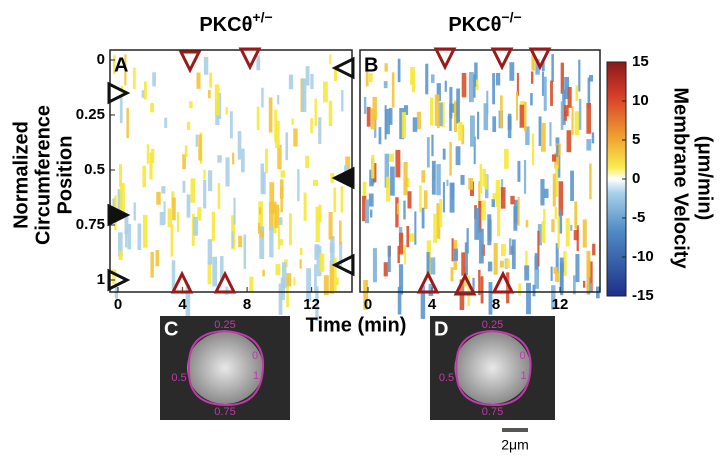 The height and width of the screenshot is (470, 720). I want to click on cell-position-label: 0.75, so click(224, 412).